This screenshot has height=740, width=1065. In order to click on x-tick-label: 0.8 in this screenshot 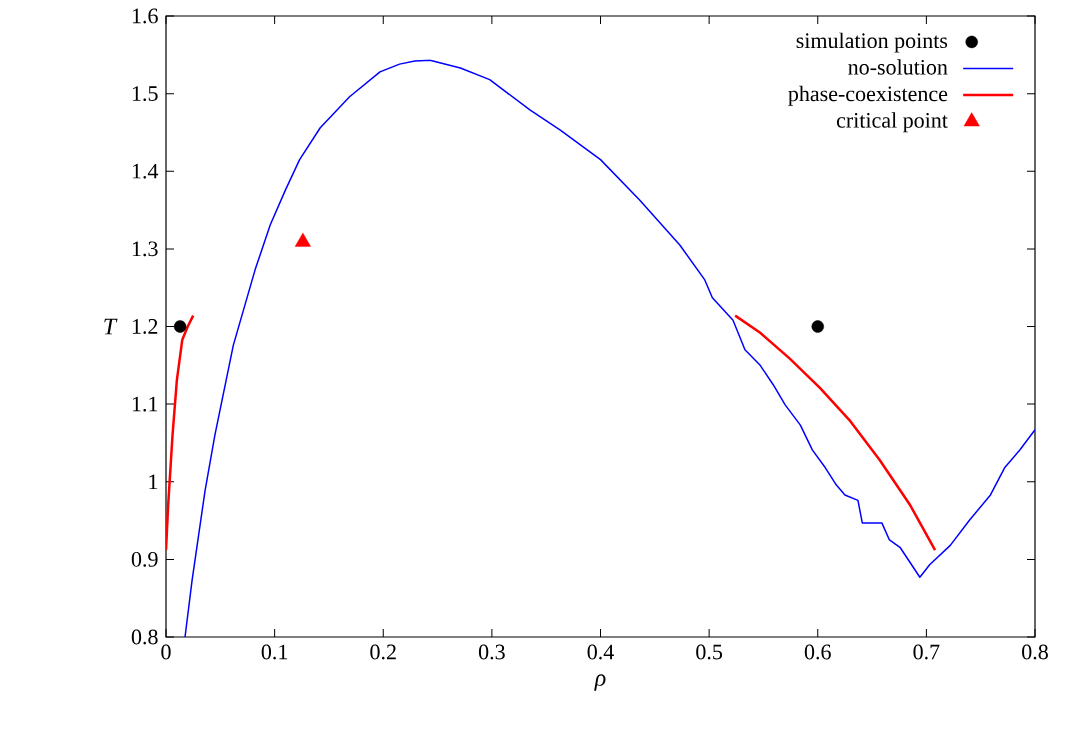, I will do `click(1035, 652)`.